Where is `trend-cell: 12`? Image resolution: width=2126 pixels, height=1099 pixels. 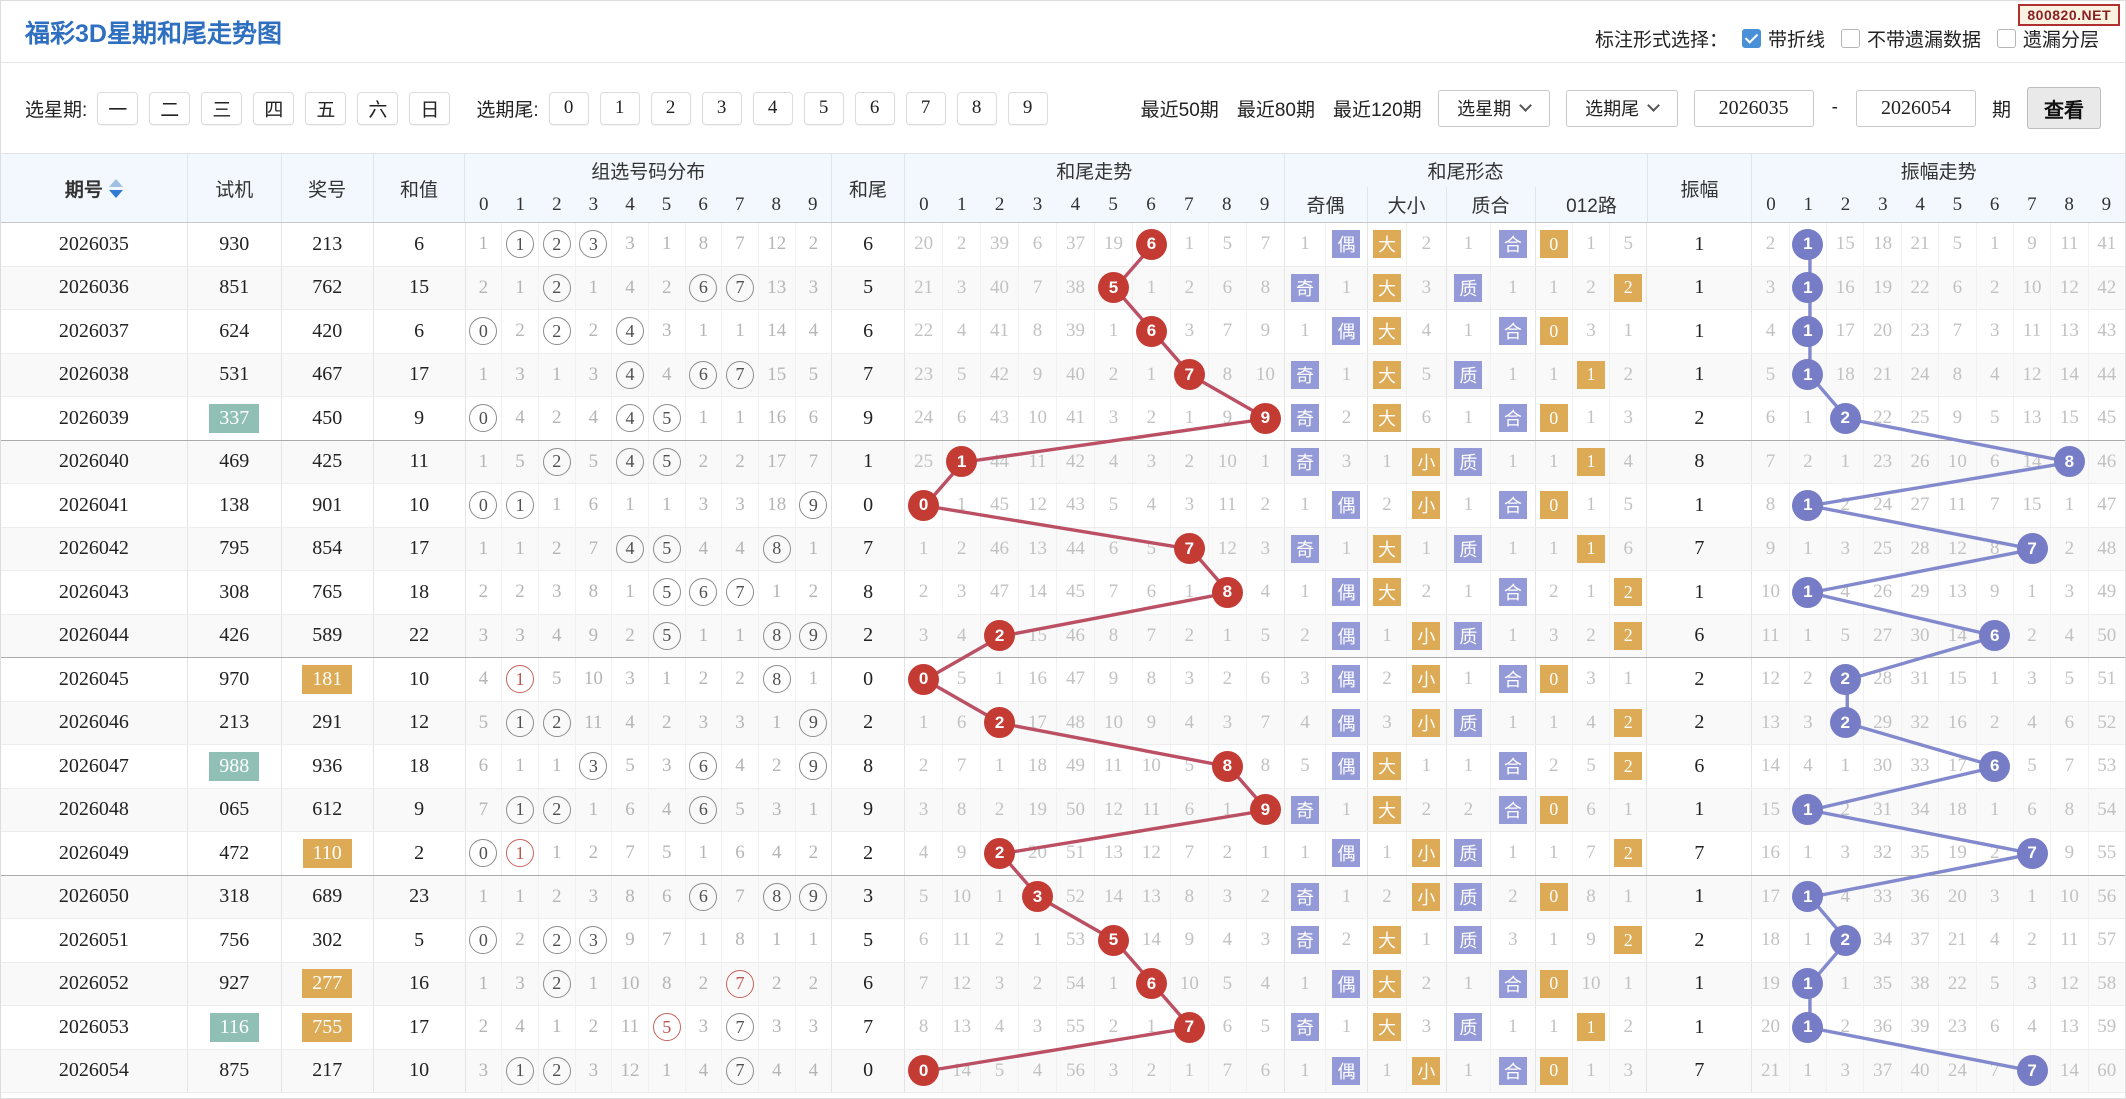 trend-cell: 12 is located at coordinates (630, 1070).